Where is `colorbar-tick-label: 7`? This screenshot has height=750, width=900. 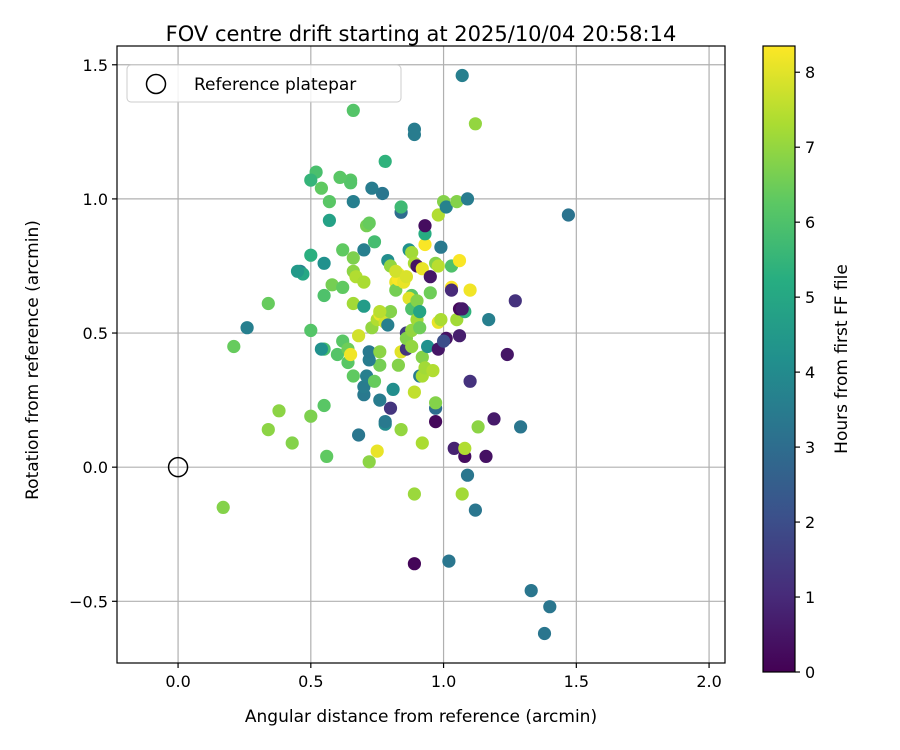
colorbar-tick-label: 7 is located at coordinates (810, 147).